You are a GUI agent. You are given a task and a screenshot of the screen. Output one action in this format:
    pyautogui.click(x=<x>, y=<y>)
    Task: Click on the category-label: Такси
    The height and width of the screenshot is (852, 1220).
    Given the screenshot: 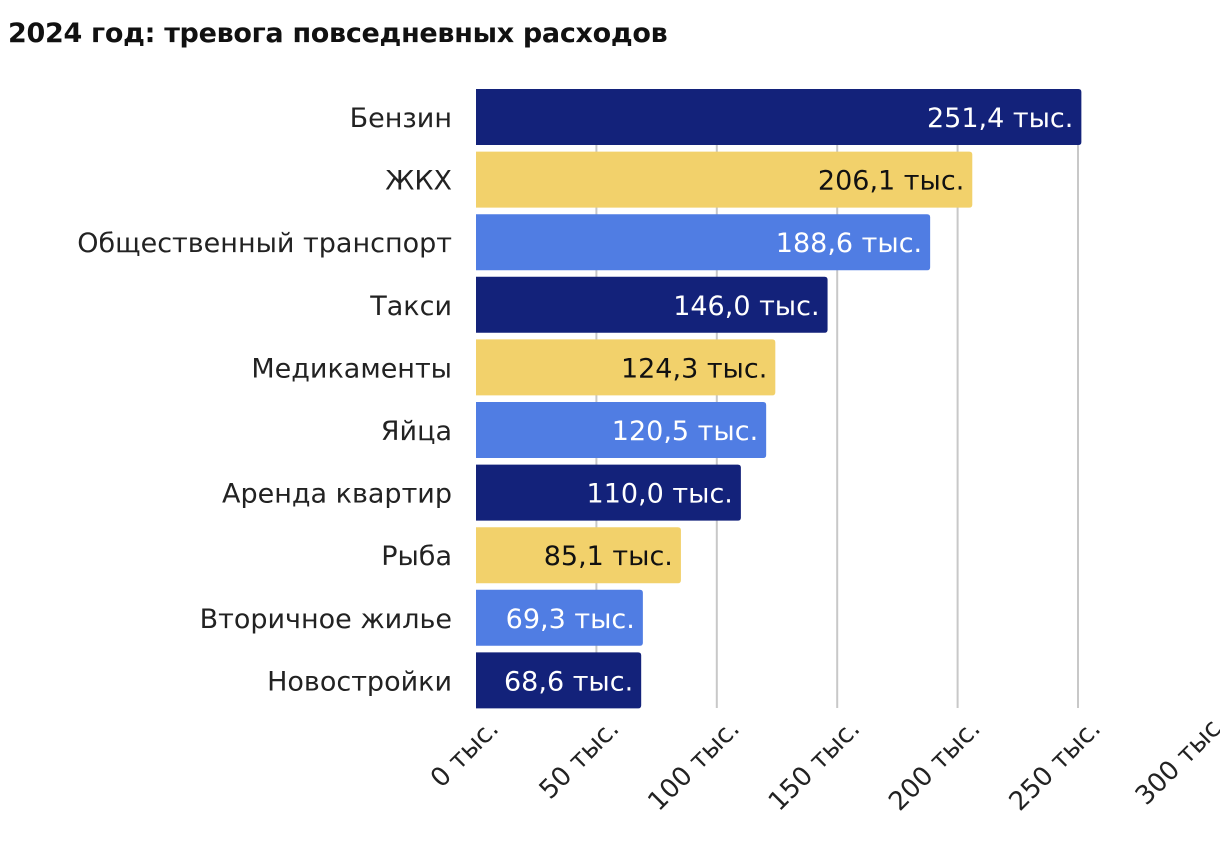 What is the action you would take?
    pyautogui.click(x=410, y=306)
    